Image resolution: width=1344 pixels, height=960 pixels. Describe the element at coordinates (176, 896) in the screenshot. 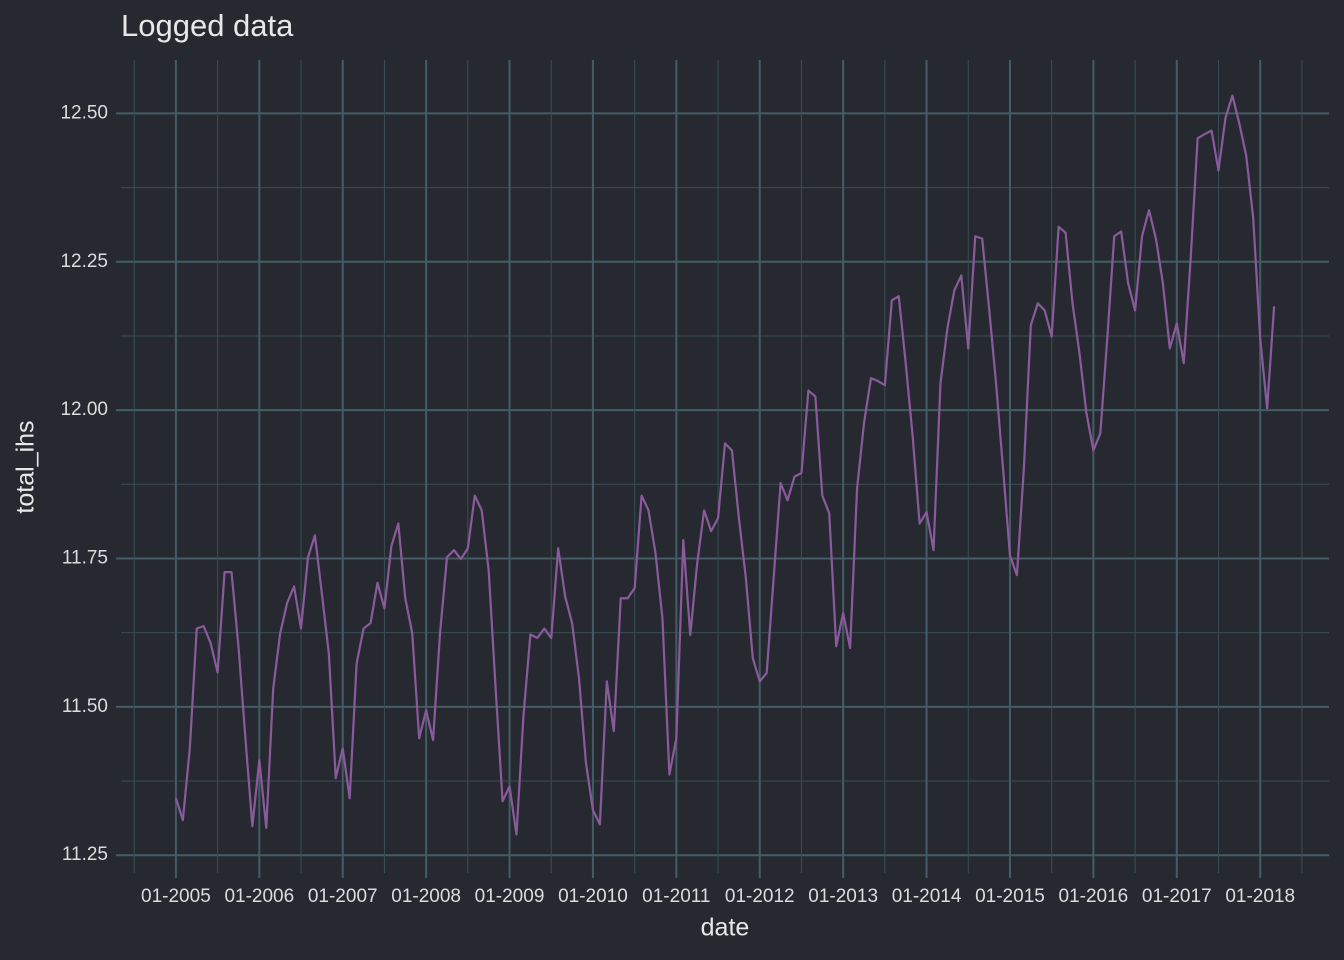

I see `x-tick-label: 01-2005` at that location.